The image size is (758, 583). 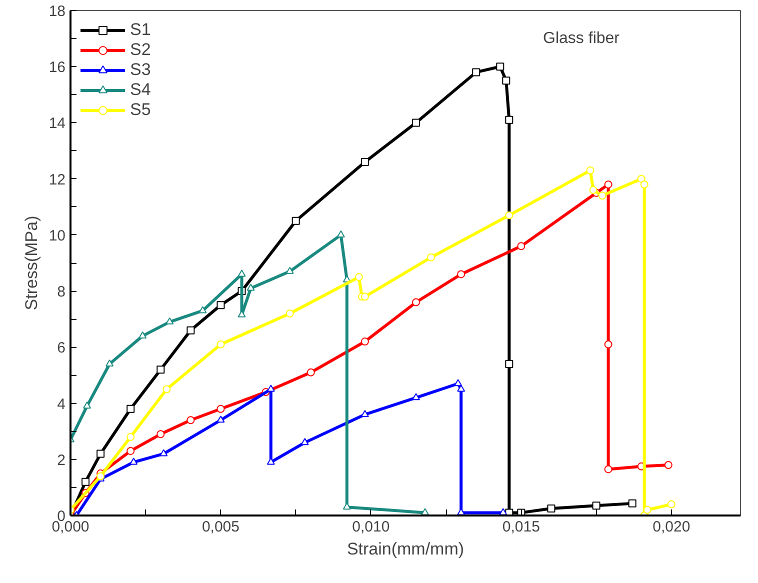 What do you see at coordinates (57, 67) in the screenshot?
I see `y-tick-label: 16` at bounding box center [57, 67].